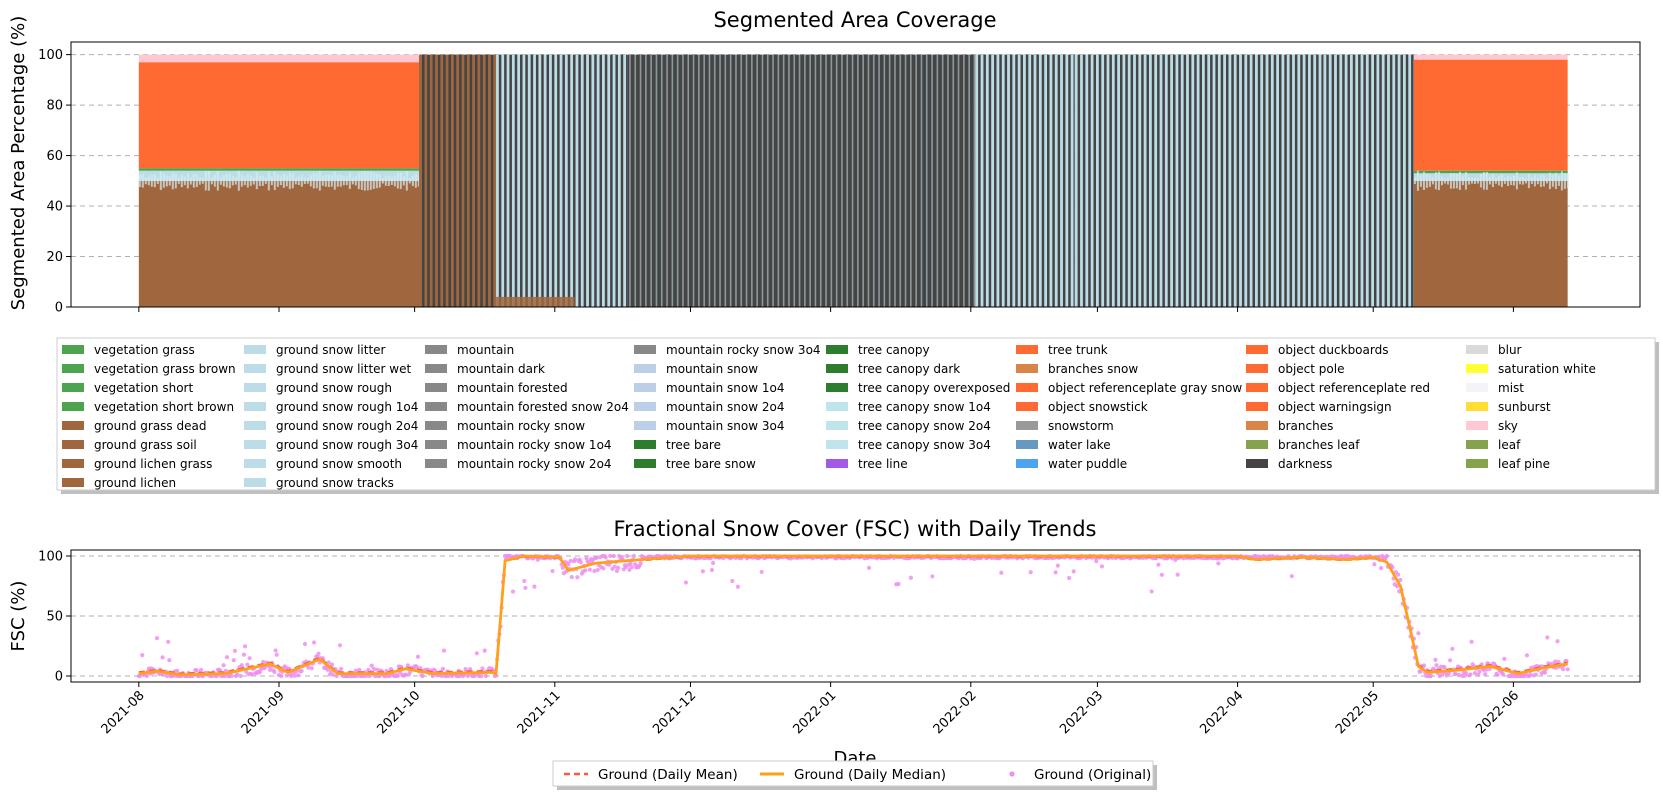  Describe the element at coordinates (18, 616) in the screenshot. I see `chart2-ylabel: FSC (%)` at that location.